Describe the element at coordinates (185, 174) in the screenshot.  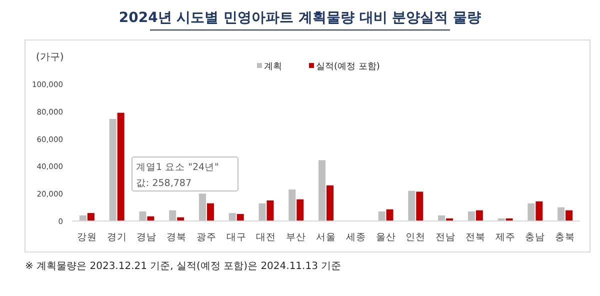
I see `tooltip: 계열1 요소 "24년" 값: 258,787` at that location.